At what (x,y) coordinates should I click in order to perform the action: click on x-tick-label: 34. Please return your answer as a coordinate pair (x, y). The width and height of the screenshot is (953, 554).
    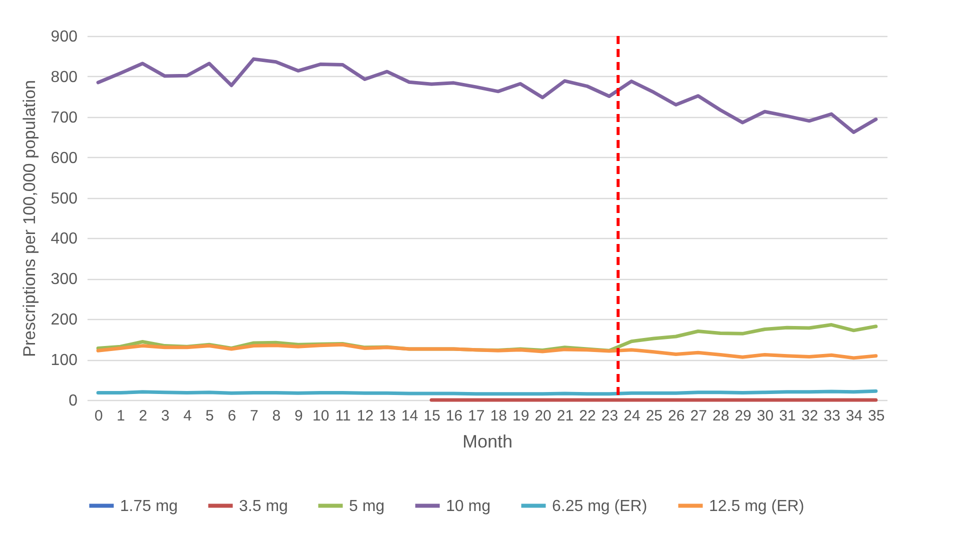
    Looking at the image, I should click on (854, 416).